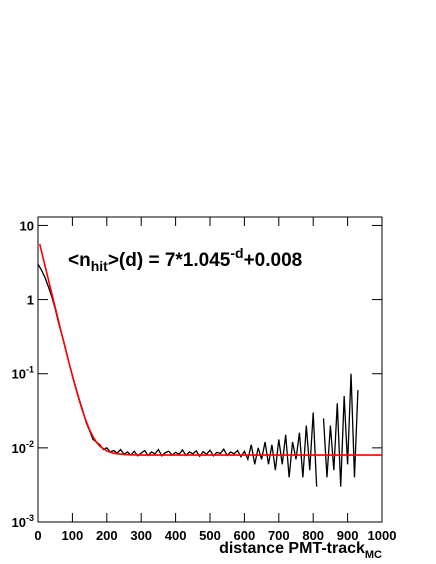 The image size is (436, 564). I want to click on x-tick-label: 800, so click(313, 535).